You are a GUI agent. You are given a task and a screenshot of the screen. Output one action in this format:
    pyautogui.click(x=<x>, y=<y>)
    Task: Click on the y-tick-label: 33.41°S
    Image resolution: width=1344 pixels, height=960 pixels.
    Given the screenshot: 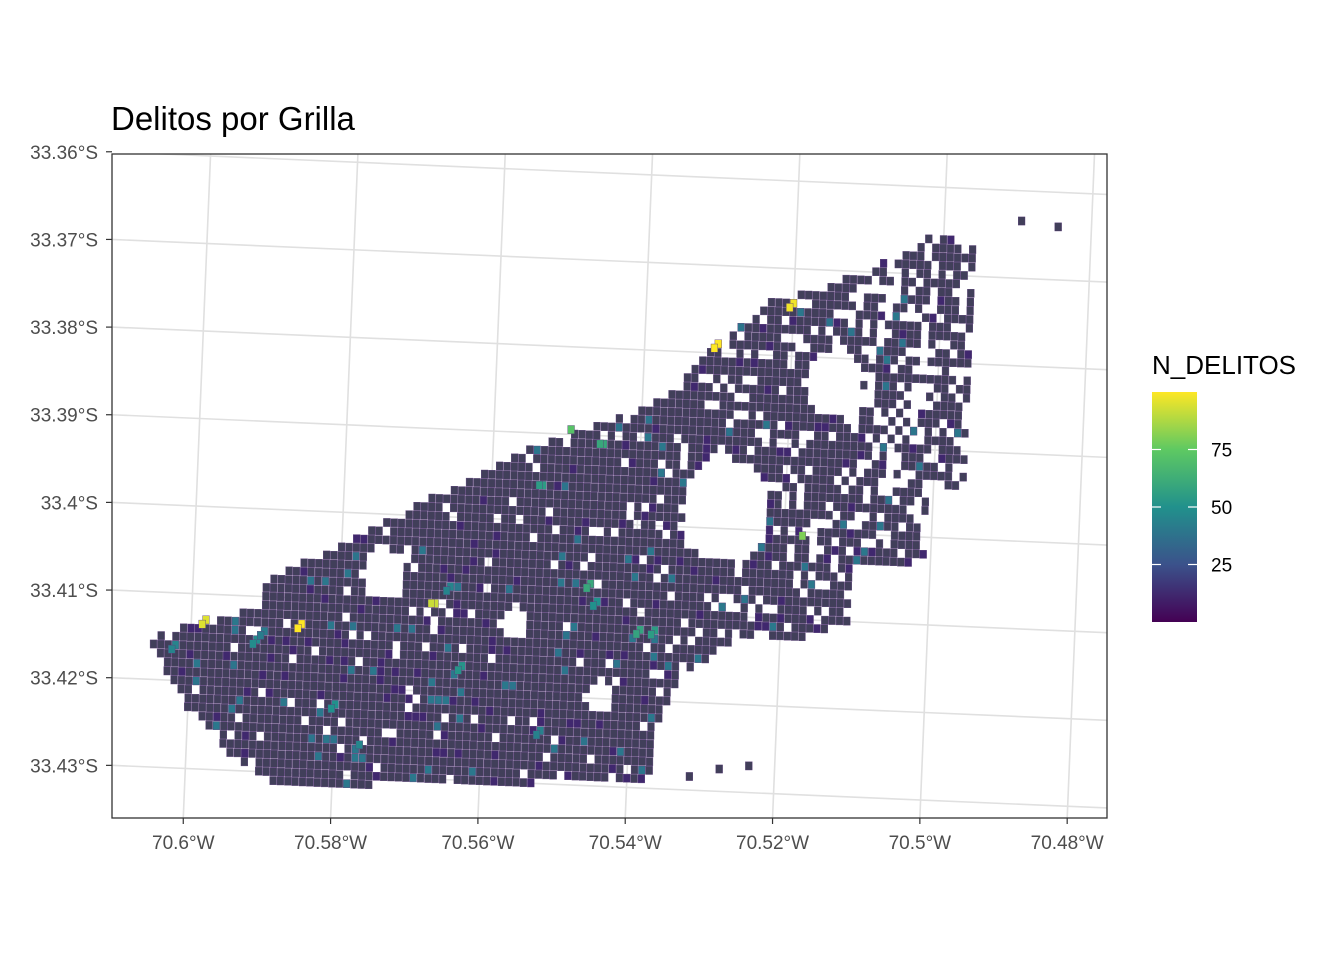 What is the action you would take?
    pyautogui.click(x=64, y=591)
    